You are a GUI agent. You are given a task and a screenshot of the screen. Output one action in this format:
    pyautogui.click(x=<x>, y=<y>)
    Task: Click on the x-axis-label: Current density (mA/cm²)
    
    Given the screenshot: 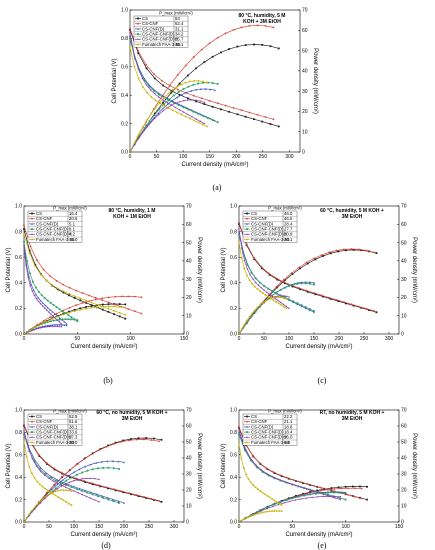 What is the action you would take?
    pyautogui.click(x=318, y=535)
    